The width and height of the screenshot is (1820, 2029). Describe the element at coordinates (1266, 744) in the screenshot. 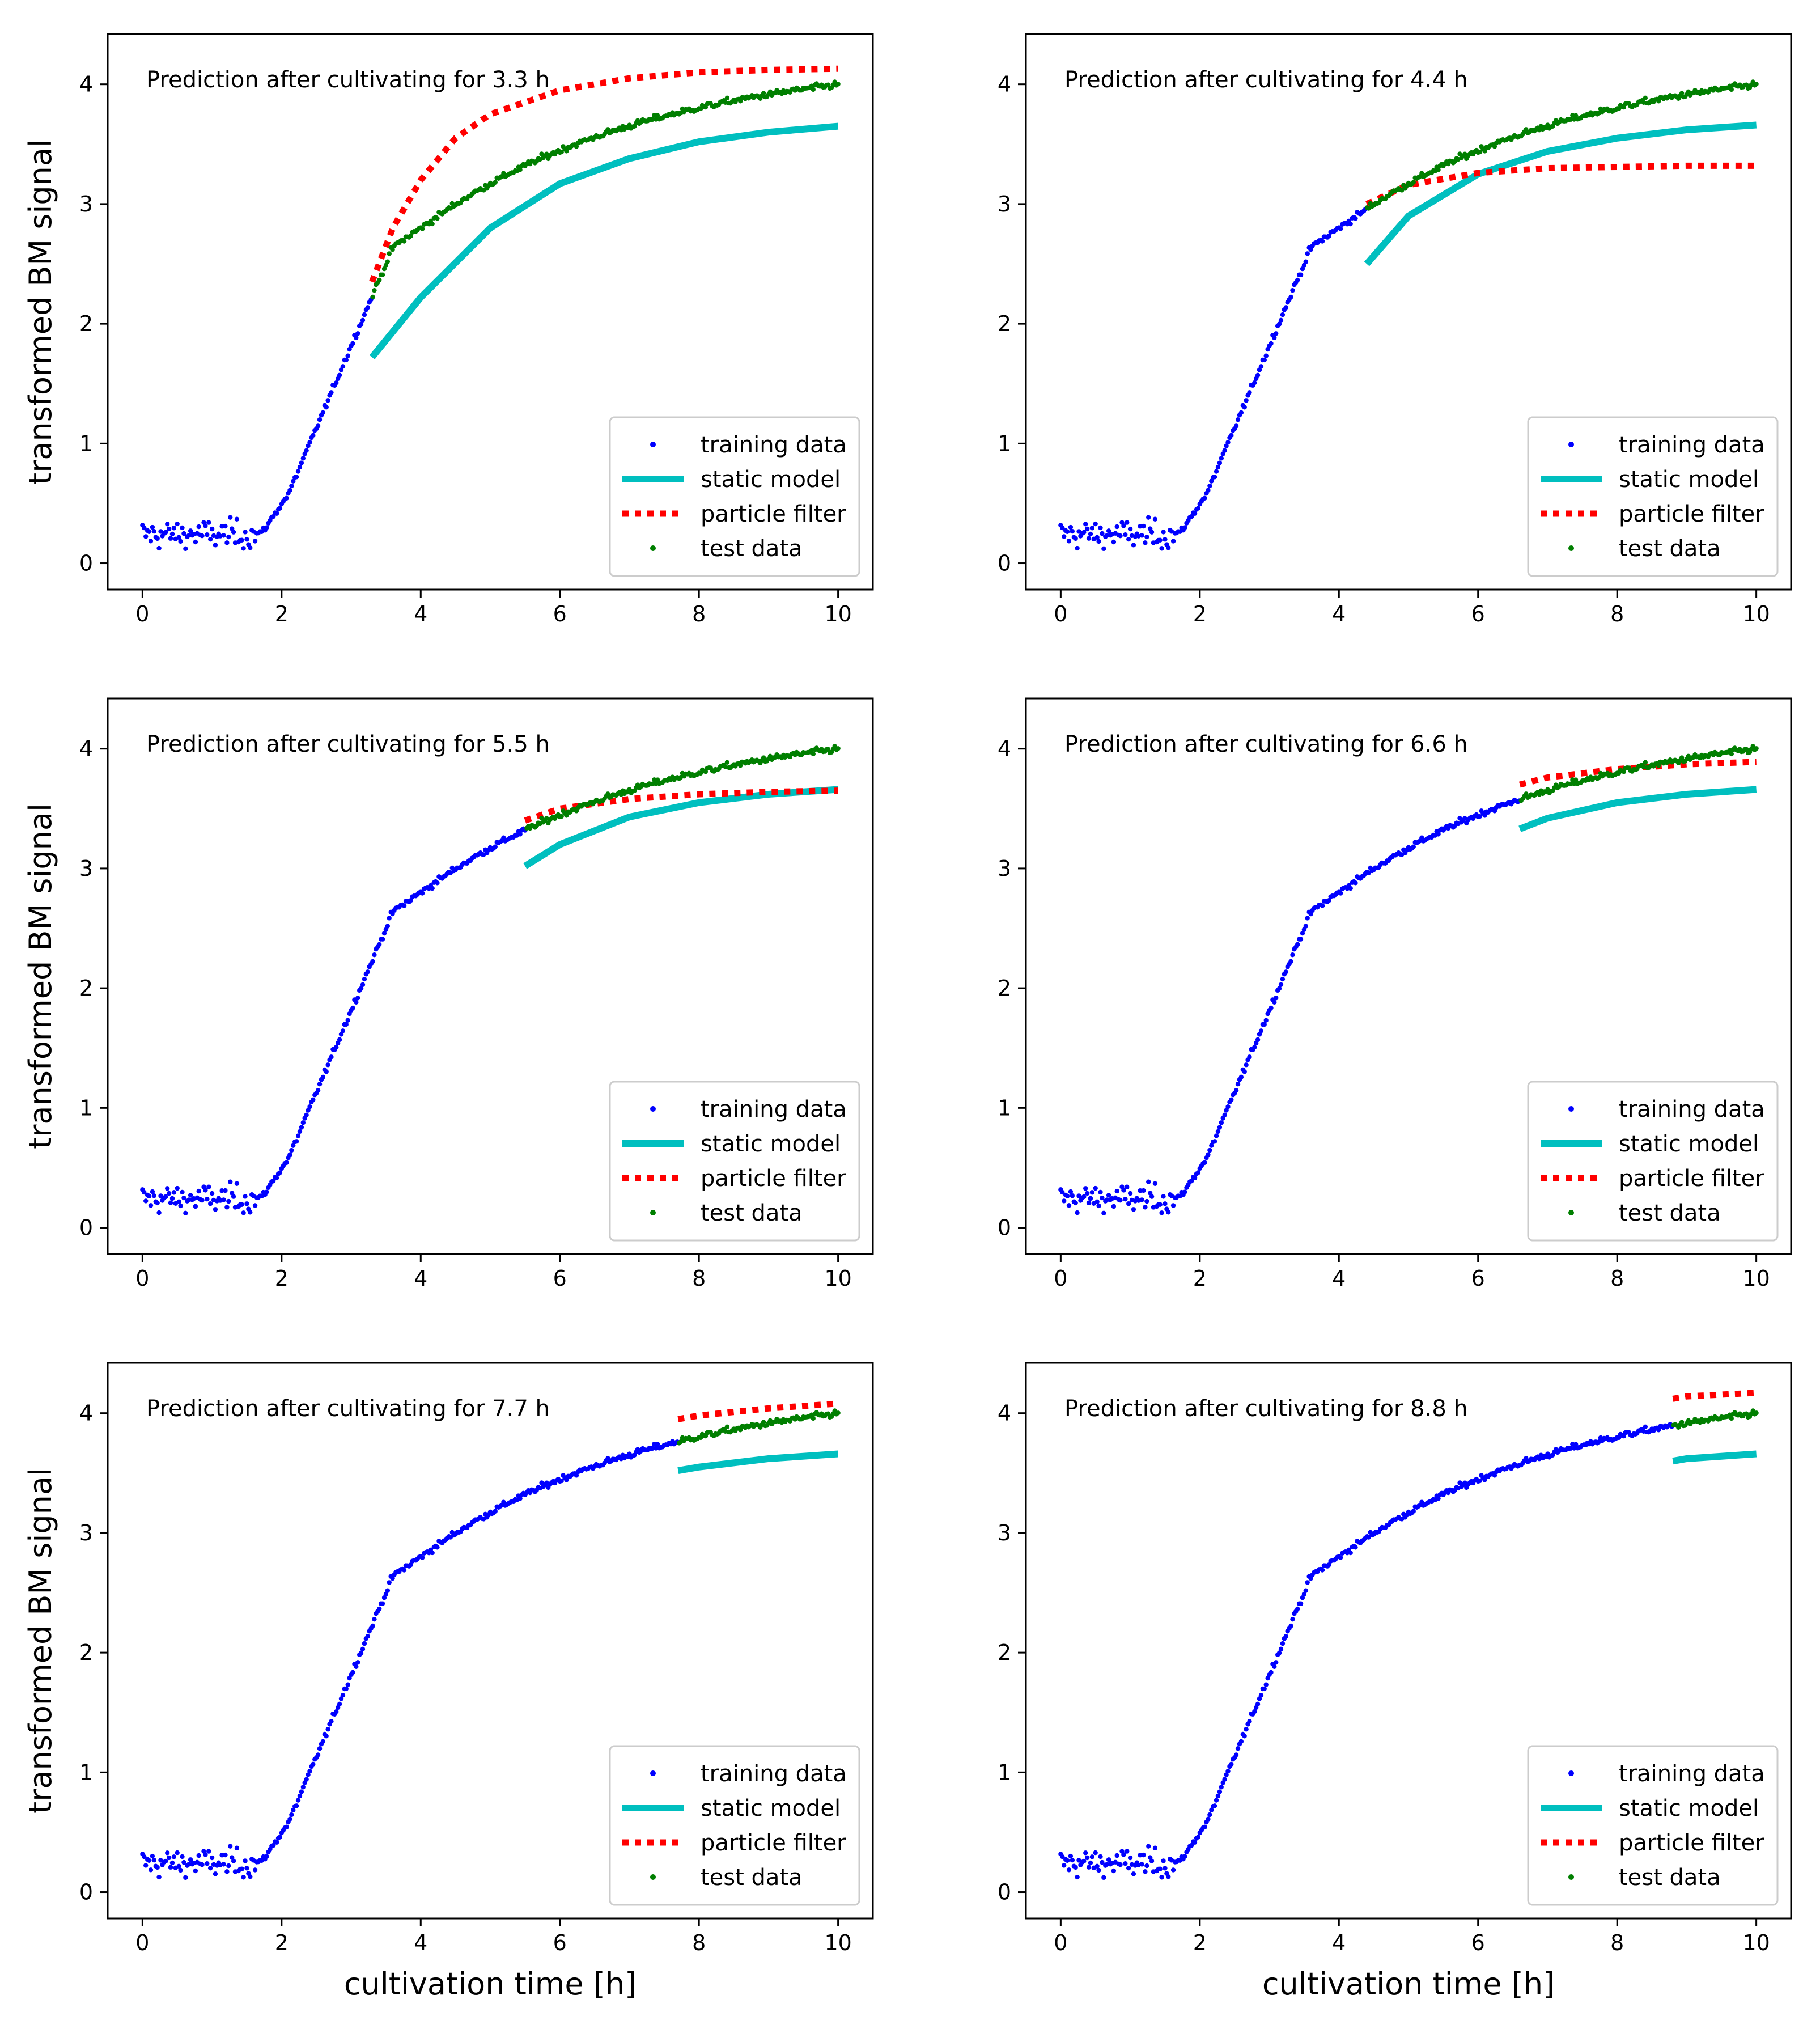

I see `panel-title: Prediction after cultivating for 6.6 h` at that location.